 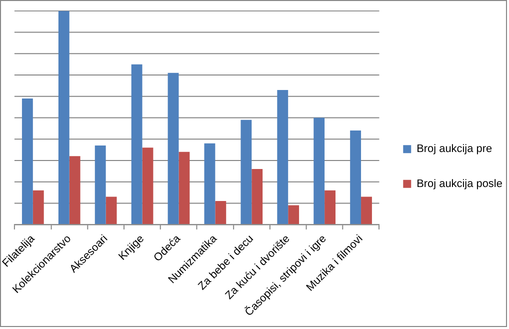 What do you see at coordinates (454, 149) in the screenshot?
I see `legend-label: Broj aukcija pre` at bounding box center [454, 149].